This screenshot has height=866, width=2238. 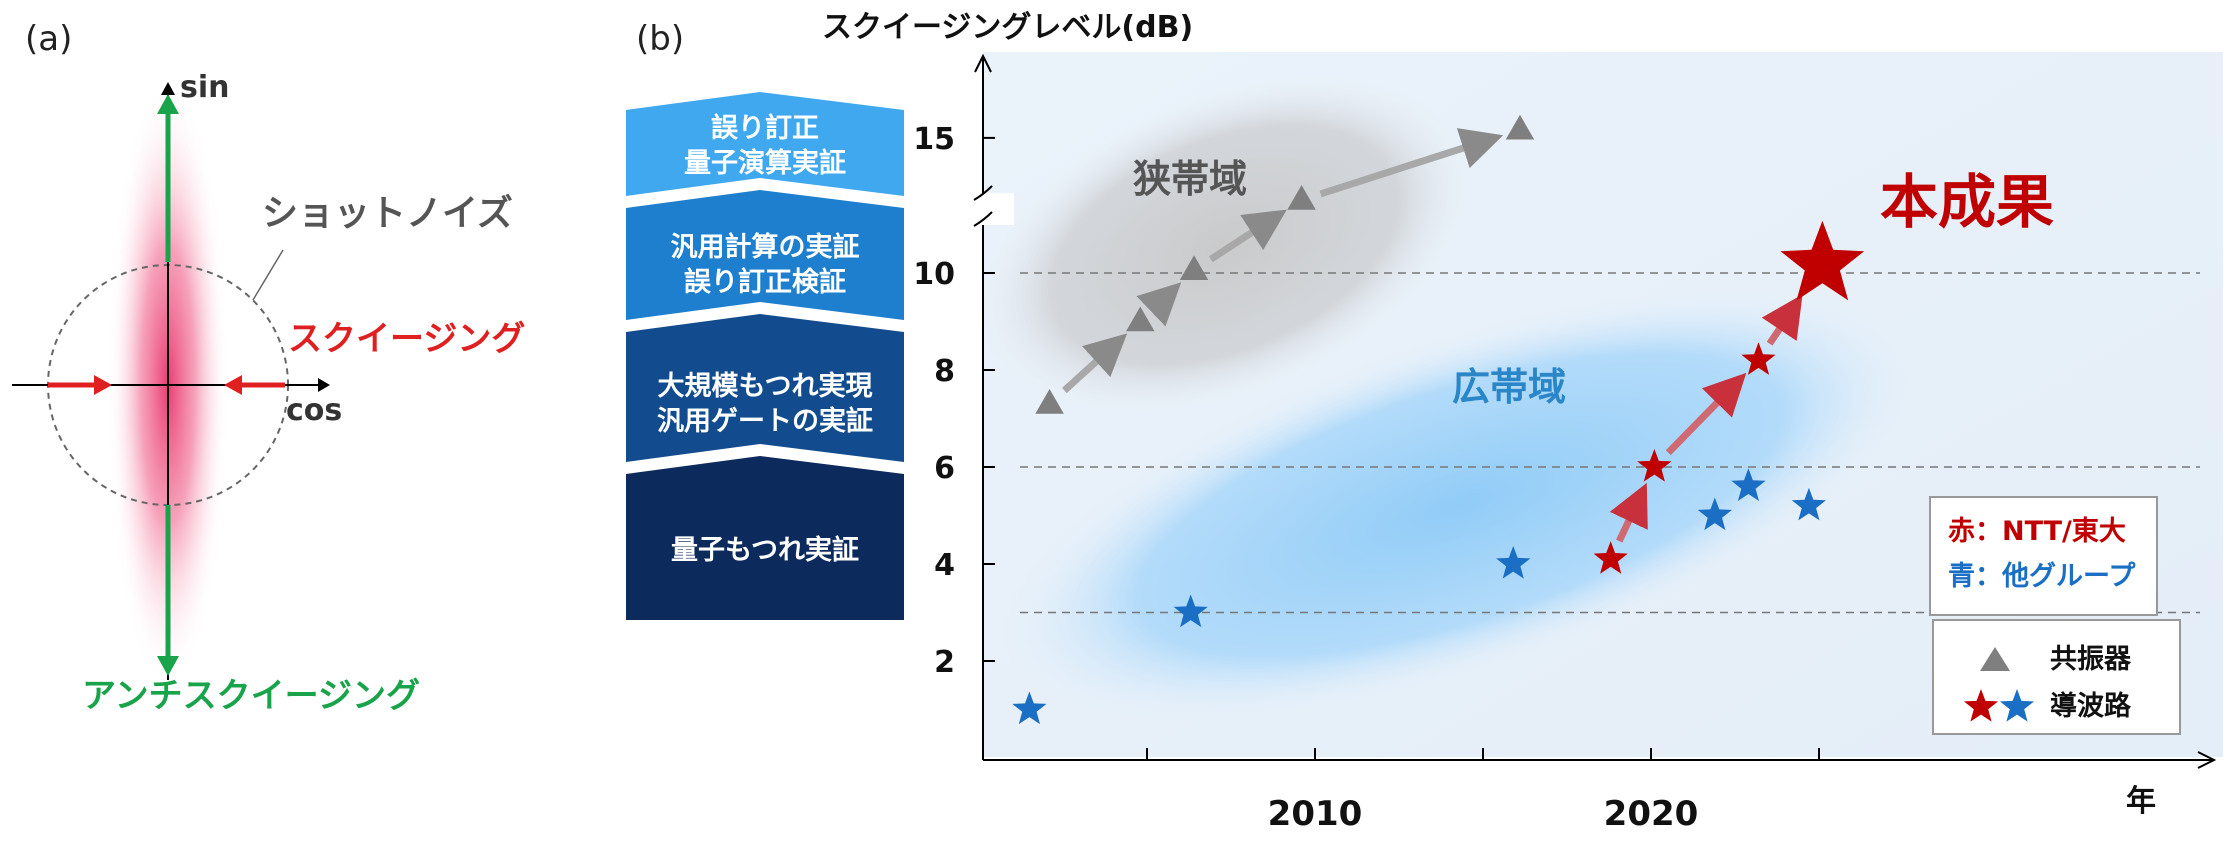 What do you see at coordinates (2091, 706) in the screenshot?
I see `legend-waveguide-label: 導波路` at bounding box center [2091, 706].